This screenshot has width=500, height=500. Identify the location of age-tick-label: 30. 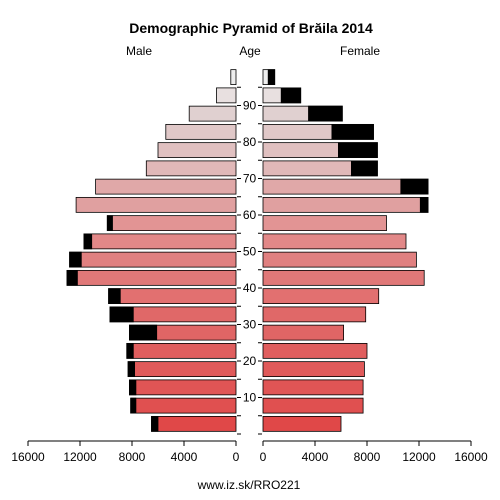
(250, 325).